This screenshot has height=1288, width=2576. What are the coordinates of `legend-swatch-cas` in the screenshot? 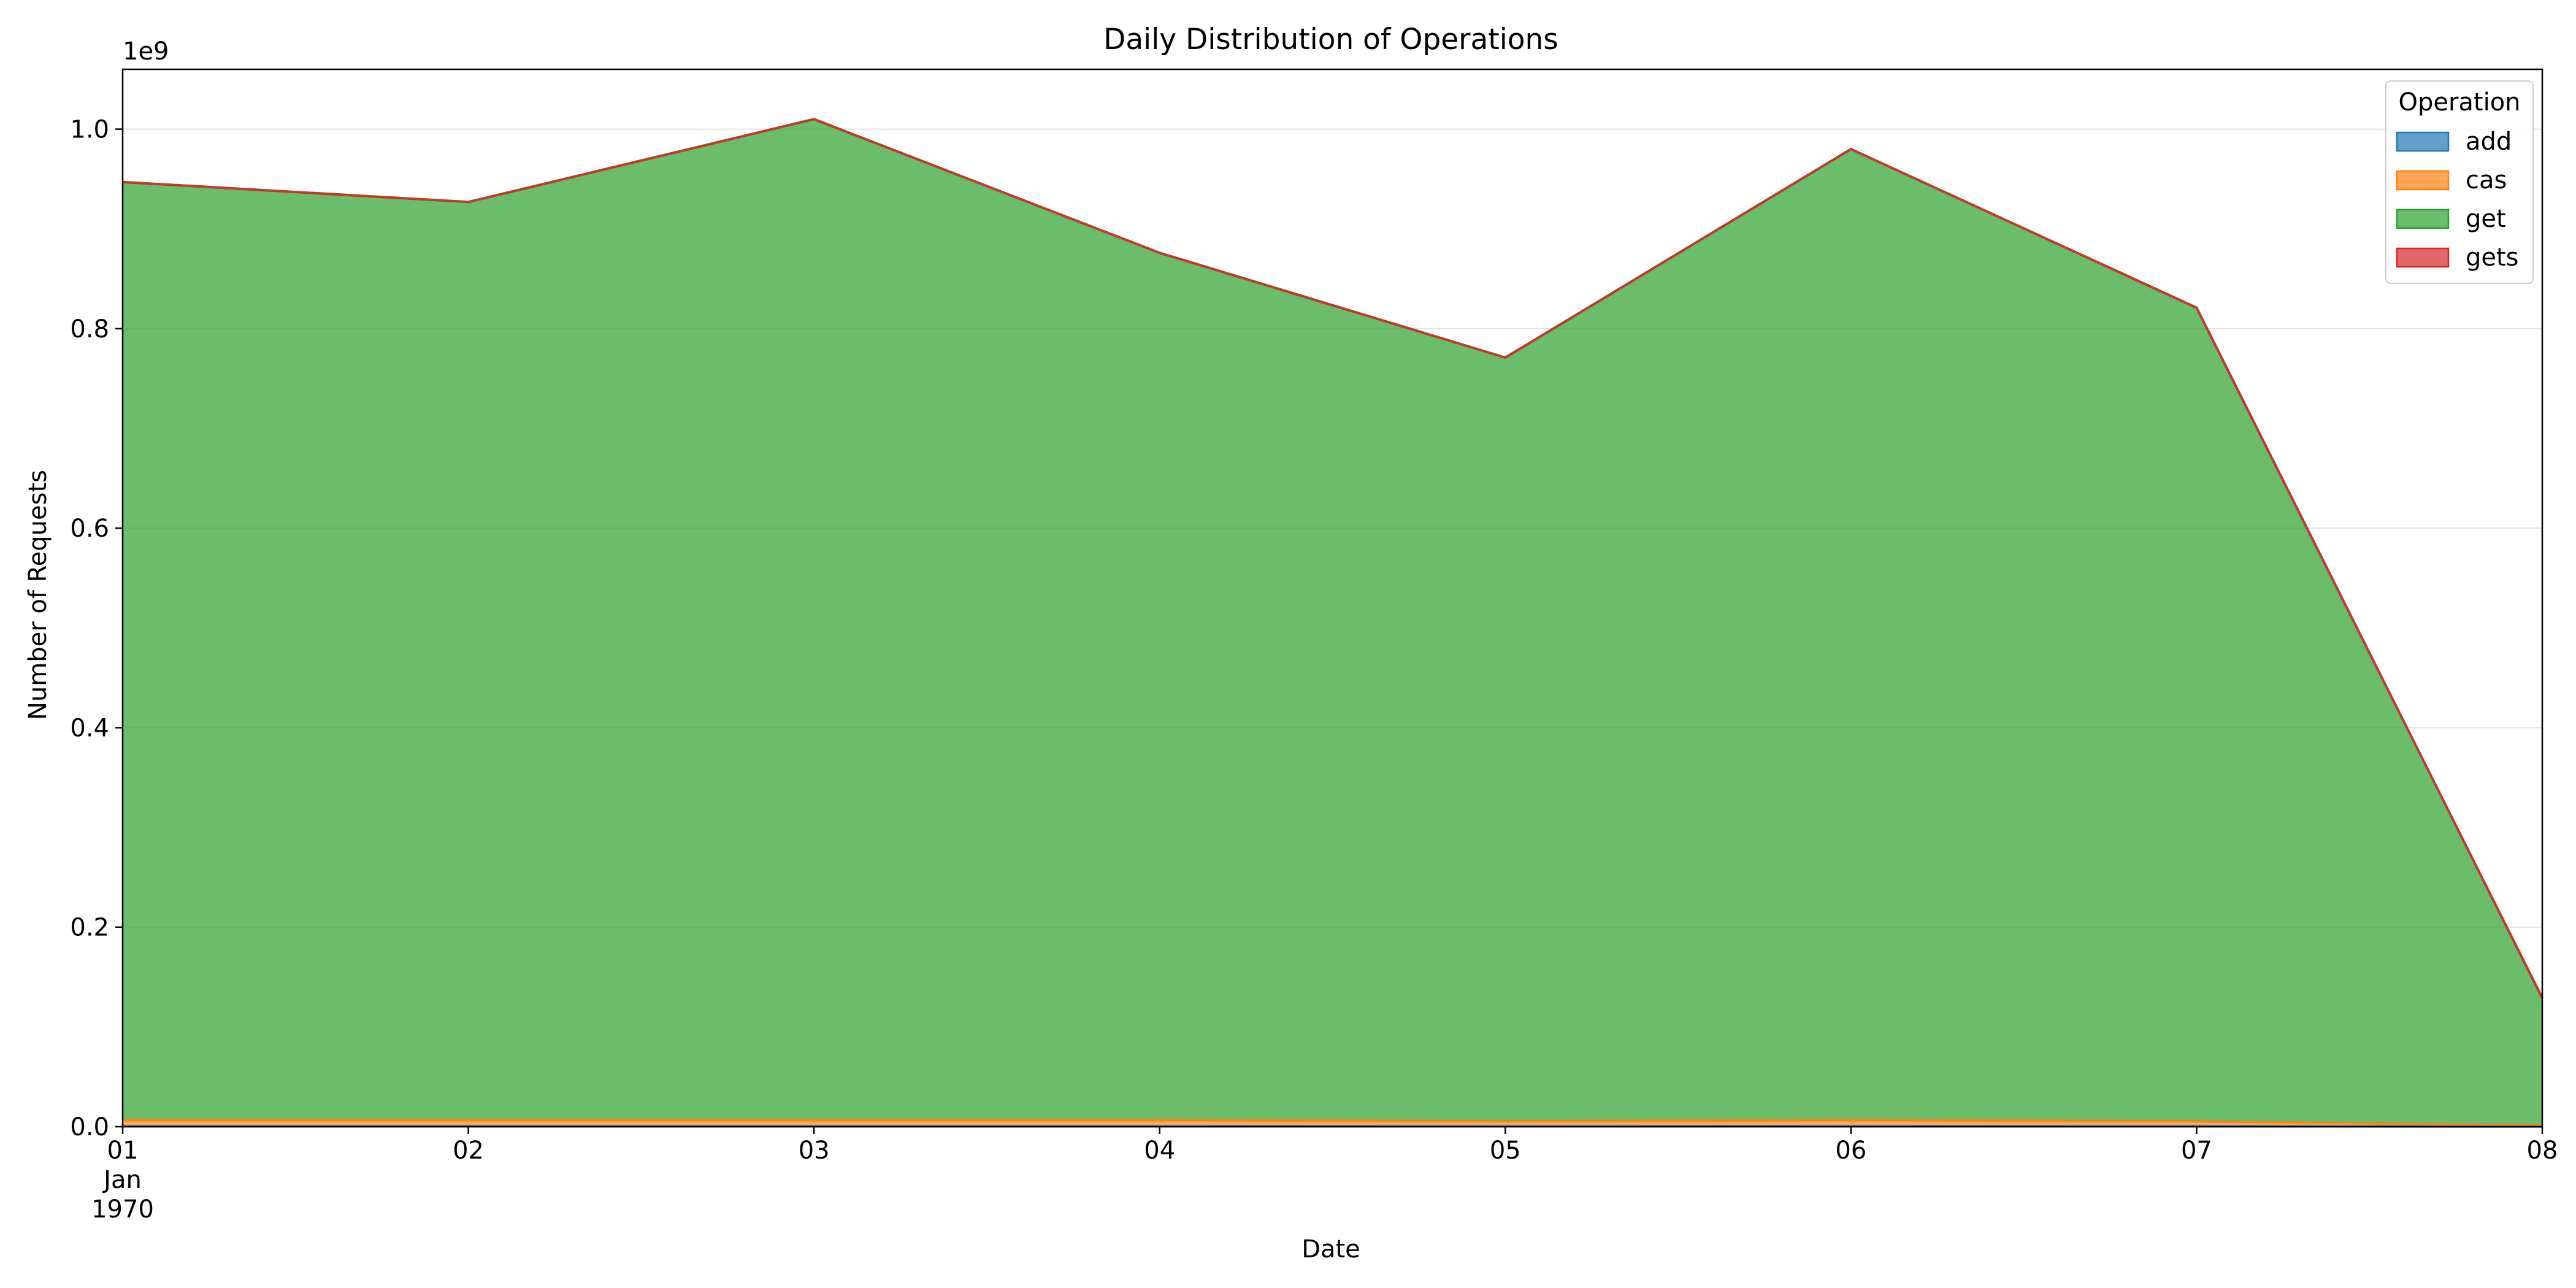 It's located at (2423, 180).